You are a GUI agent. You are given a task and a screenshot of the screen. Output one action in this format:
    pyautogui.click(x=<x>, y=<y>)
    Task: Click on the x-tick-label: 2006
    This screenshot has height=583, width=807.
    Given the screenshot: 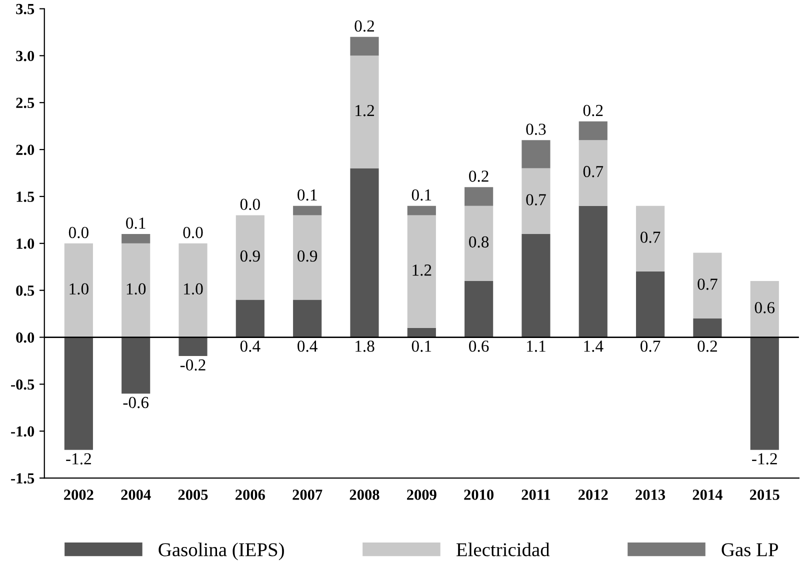 What is the action you would take?
    pyautogui.click(x=250, y=495)
    